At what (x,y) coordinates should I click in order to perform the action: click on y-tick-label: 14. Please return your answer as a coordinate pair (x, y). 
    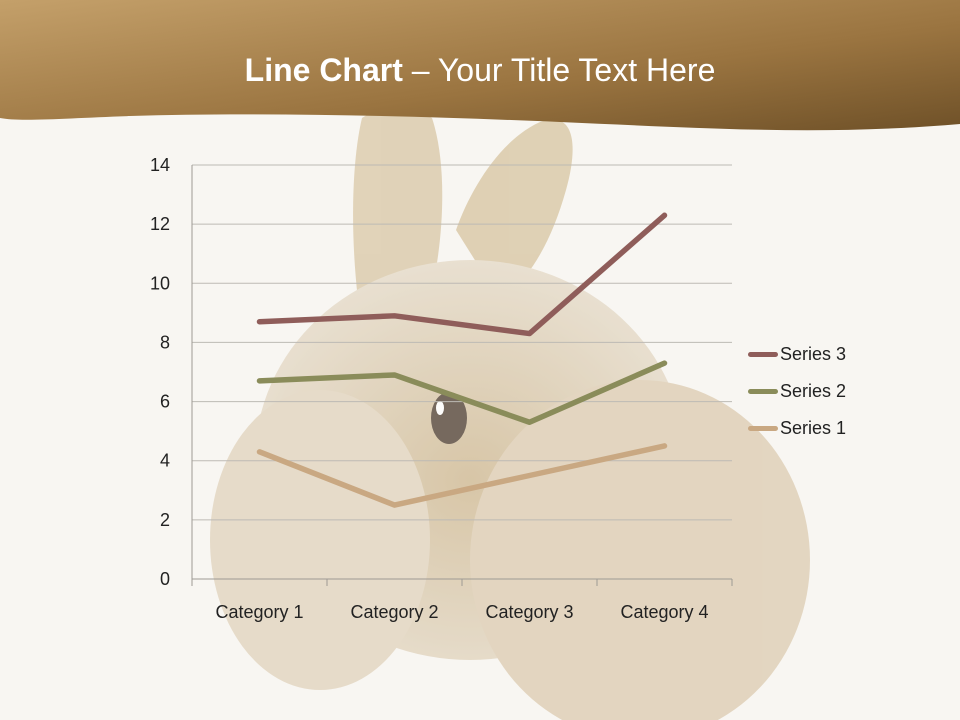
    Looking at the image, I should click on (160, 165).